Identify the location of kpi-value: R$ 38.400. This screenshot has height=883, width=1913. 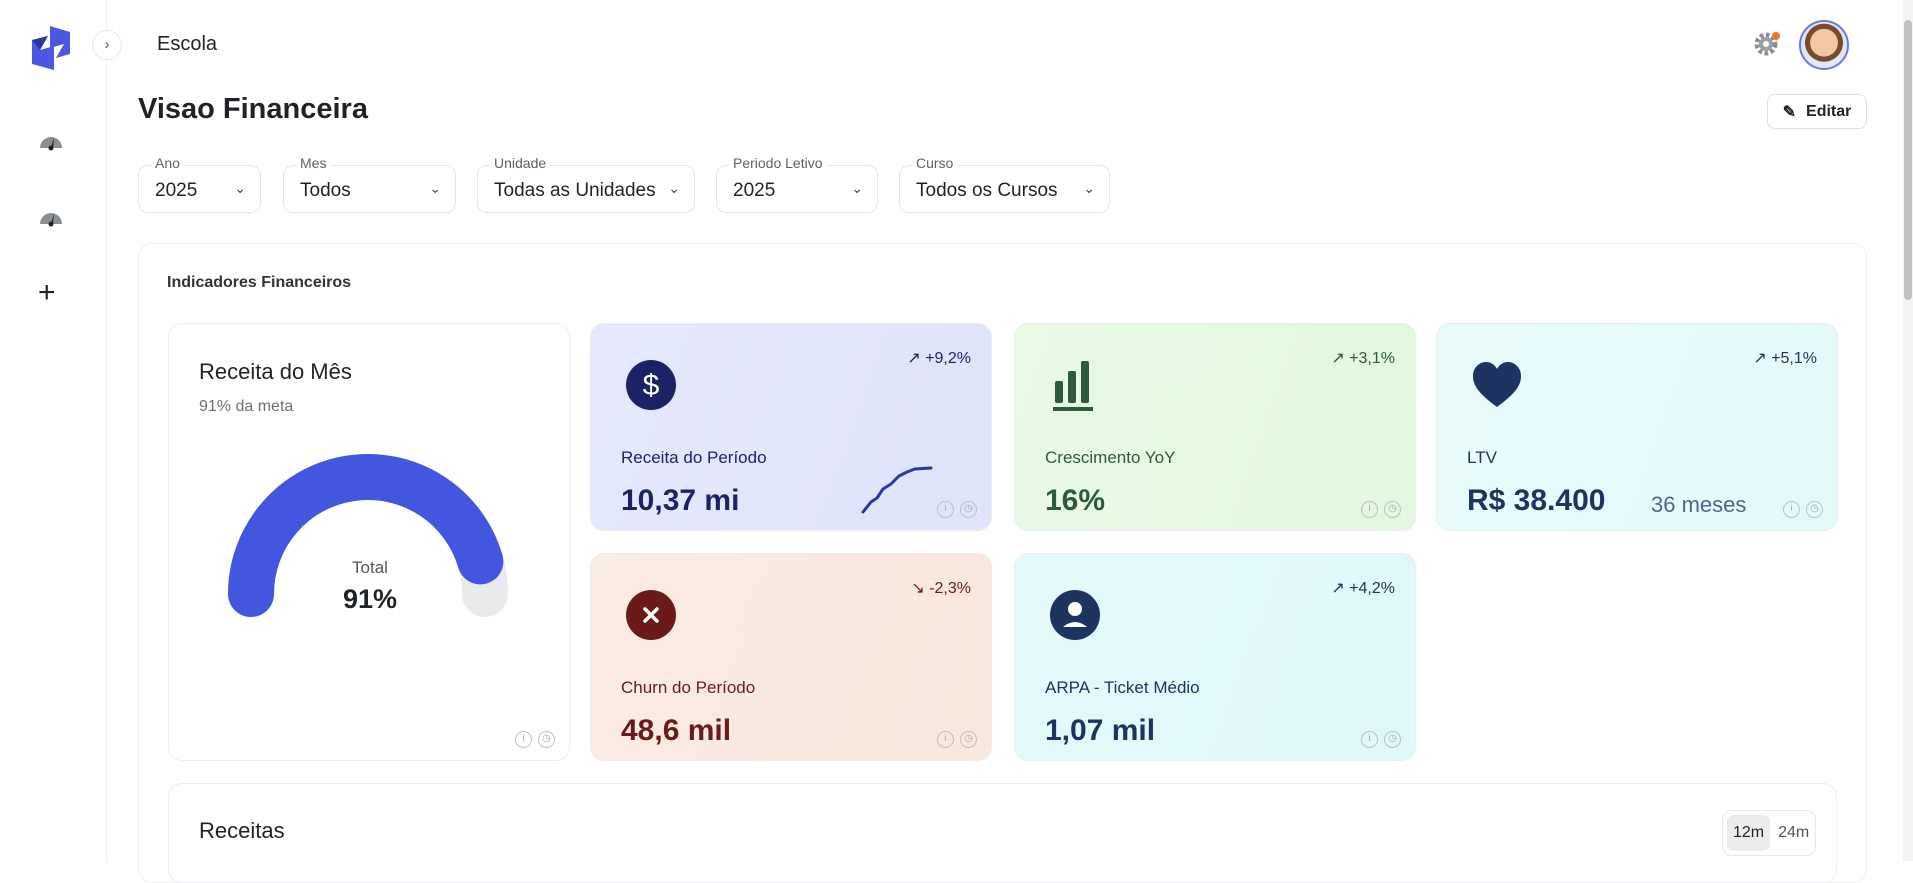
(1536, 500).